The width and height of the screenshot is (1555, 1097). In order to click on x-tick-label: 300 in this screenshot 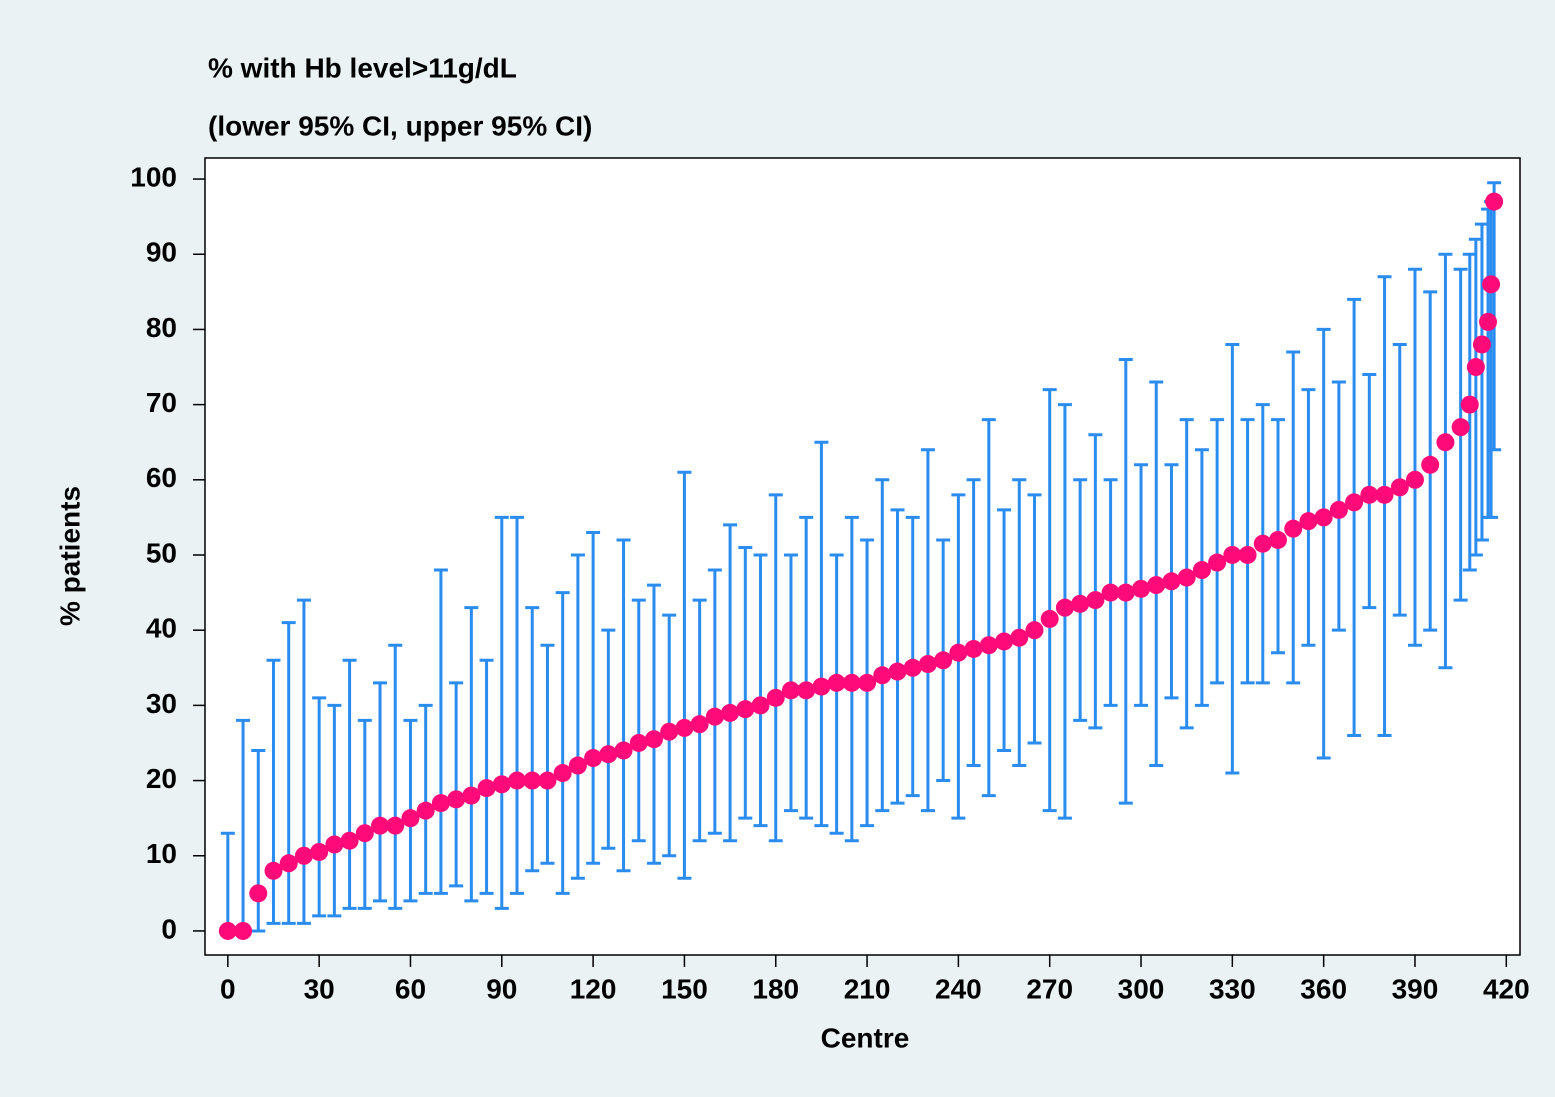, I will do `click(1141, 988)`.